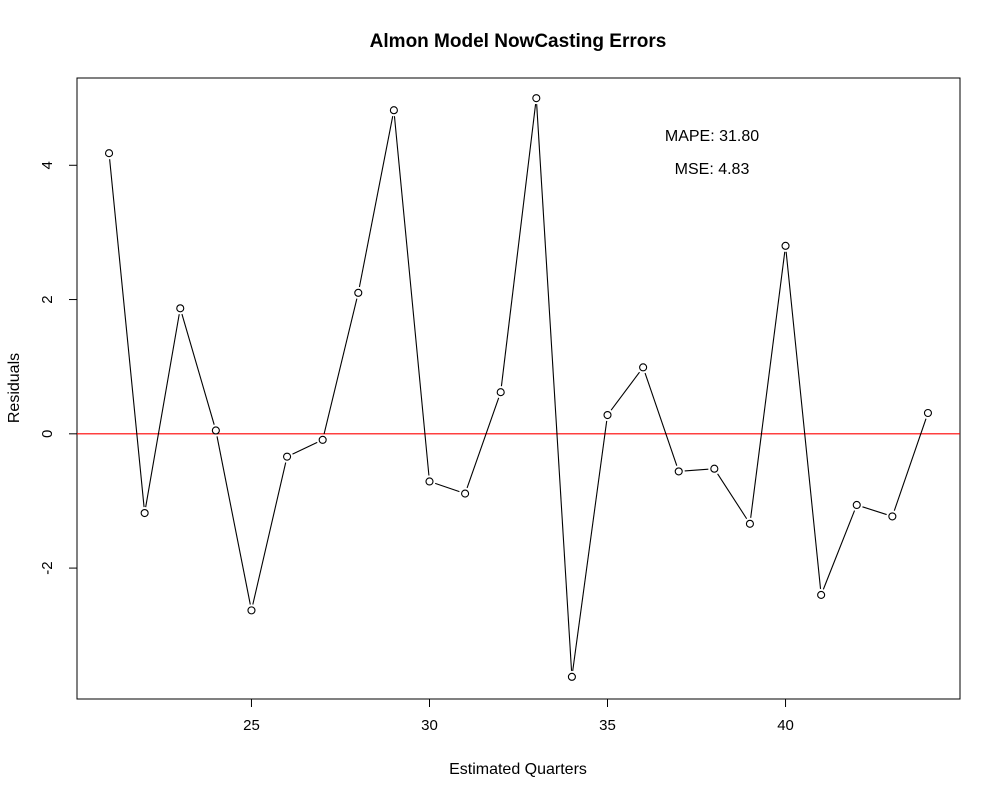 This screenshot has width=1000, height=802. Describe the element at coordinates (712, 153) in the screenshot. I see `stats-annotations: MAPE: 31.80 MSE: 4.83` at that location.